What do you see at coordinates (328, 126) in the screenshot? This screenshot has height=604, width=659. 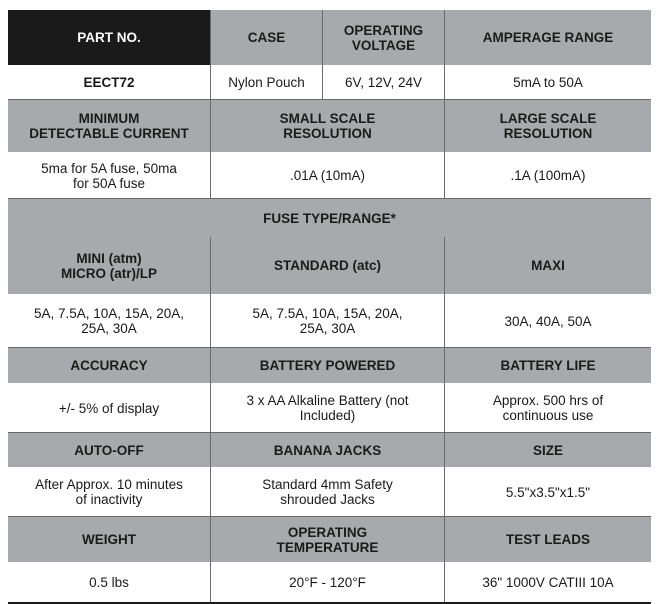 I see `header-cell: SMALL SCALE RESOLUTION` at bounding box center [328, 126].